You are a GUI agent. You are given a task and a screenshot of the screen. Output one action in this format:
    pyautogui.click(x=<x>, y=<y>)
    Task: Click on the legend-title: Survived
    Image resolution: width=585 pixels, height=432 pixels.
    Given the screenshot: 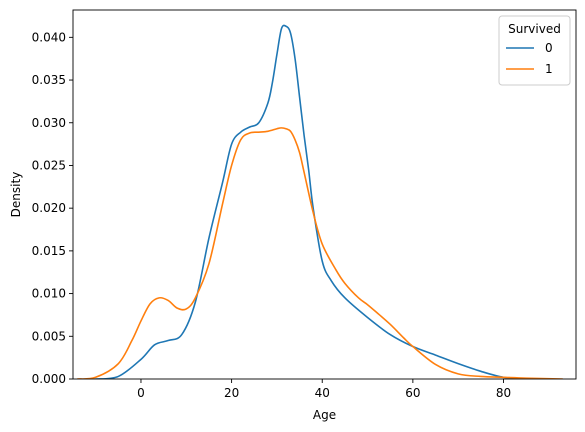 What is the action you would take?
    pyautogui.click(x=534, y=29)
    